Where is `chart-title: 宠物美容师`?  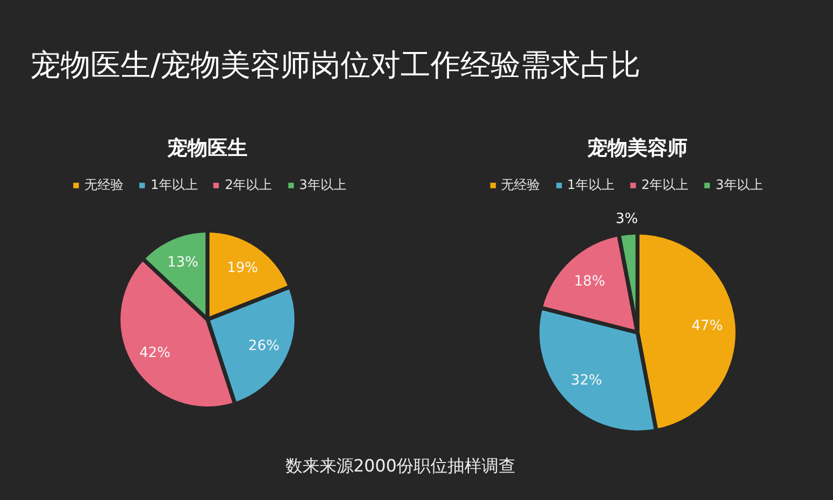
chart-title: 宠物美容师 is located at coordinates (637, 148).